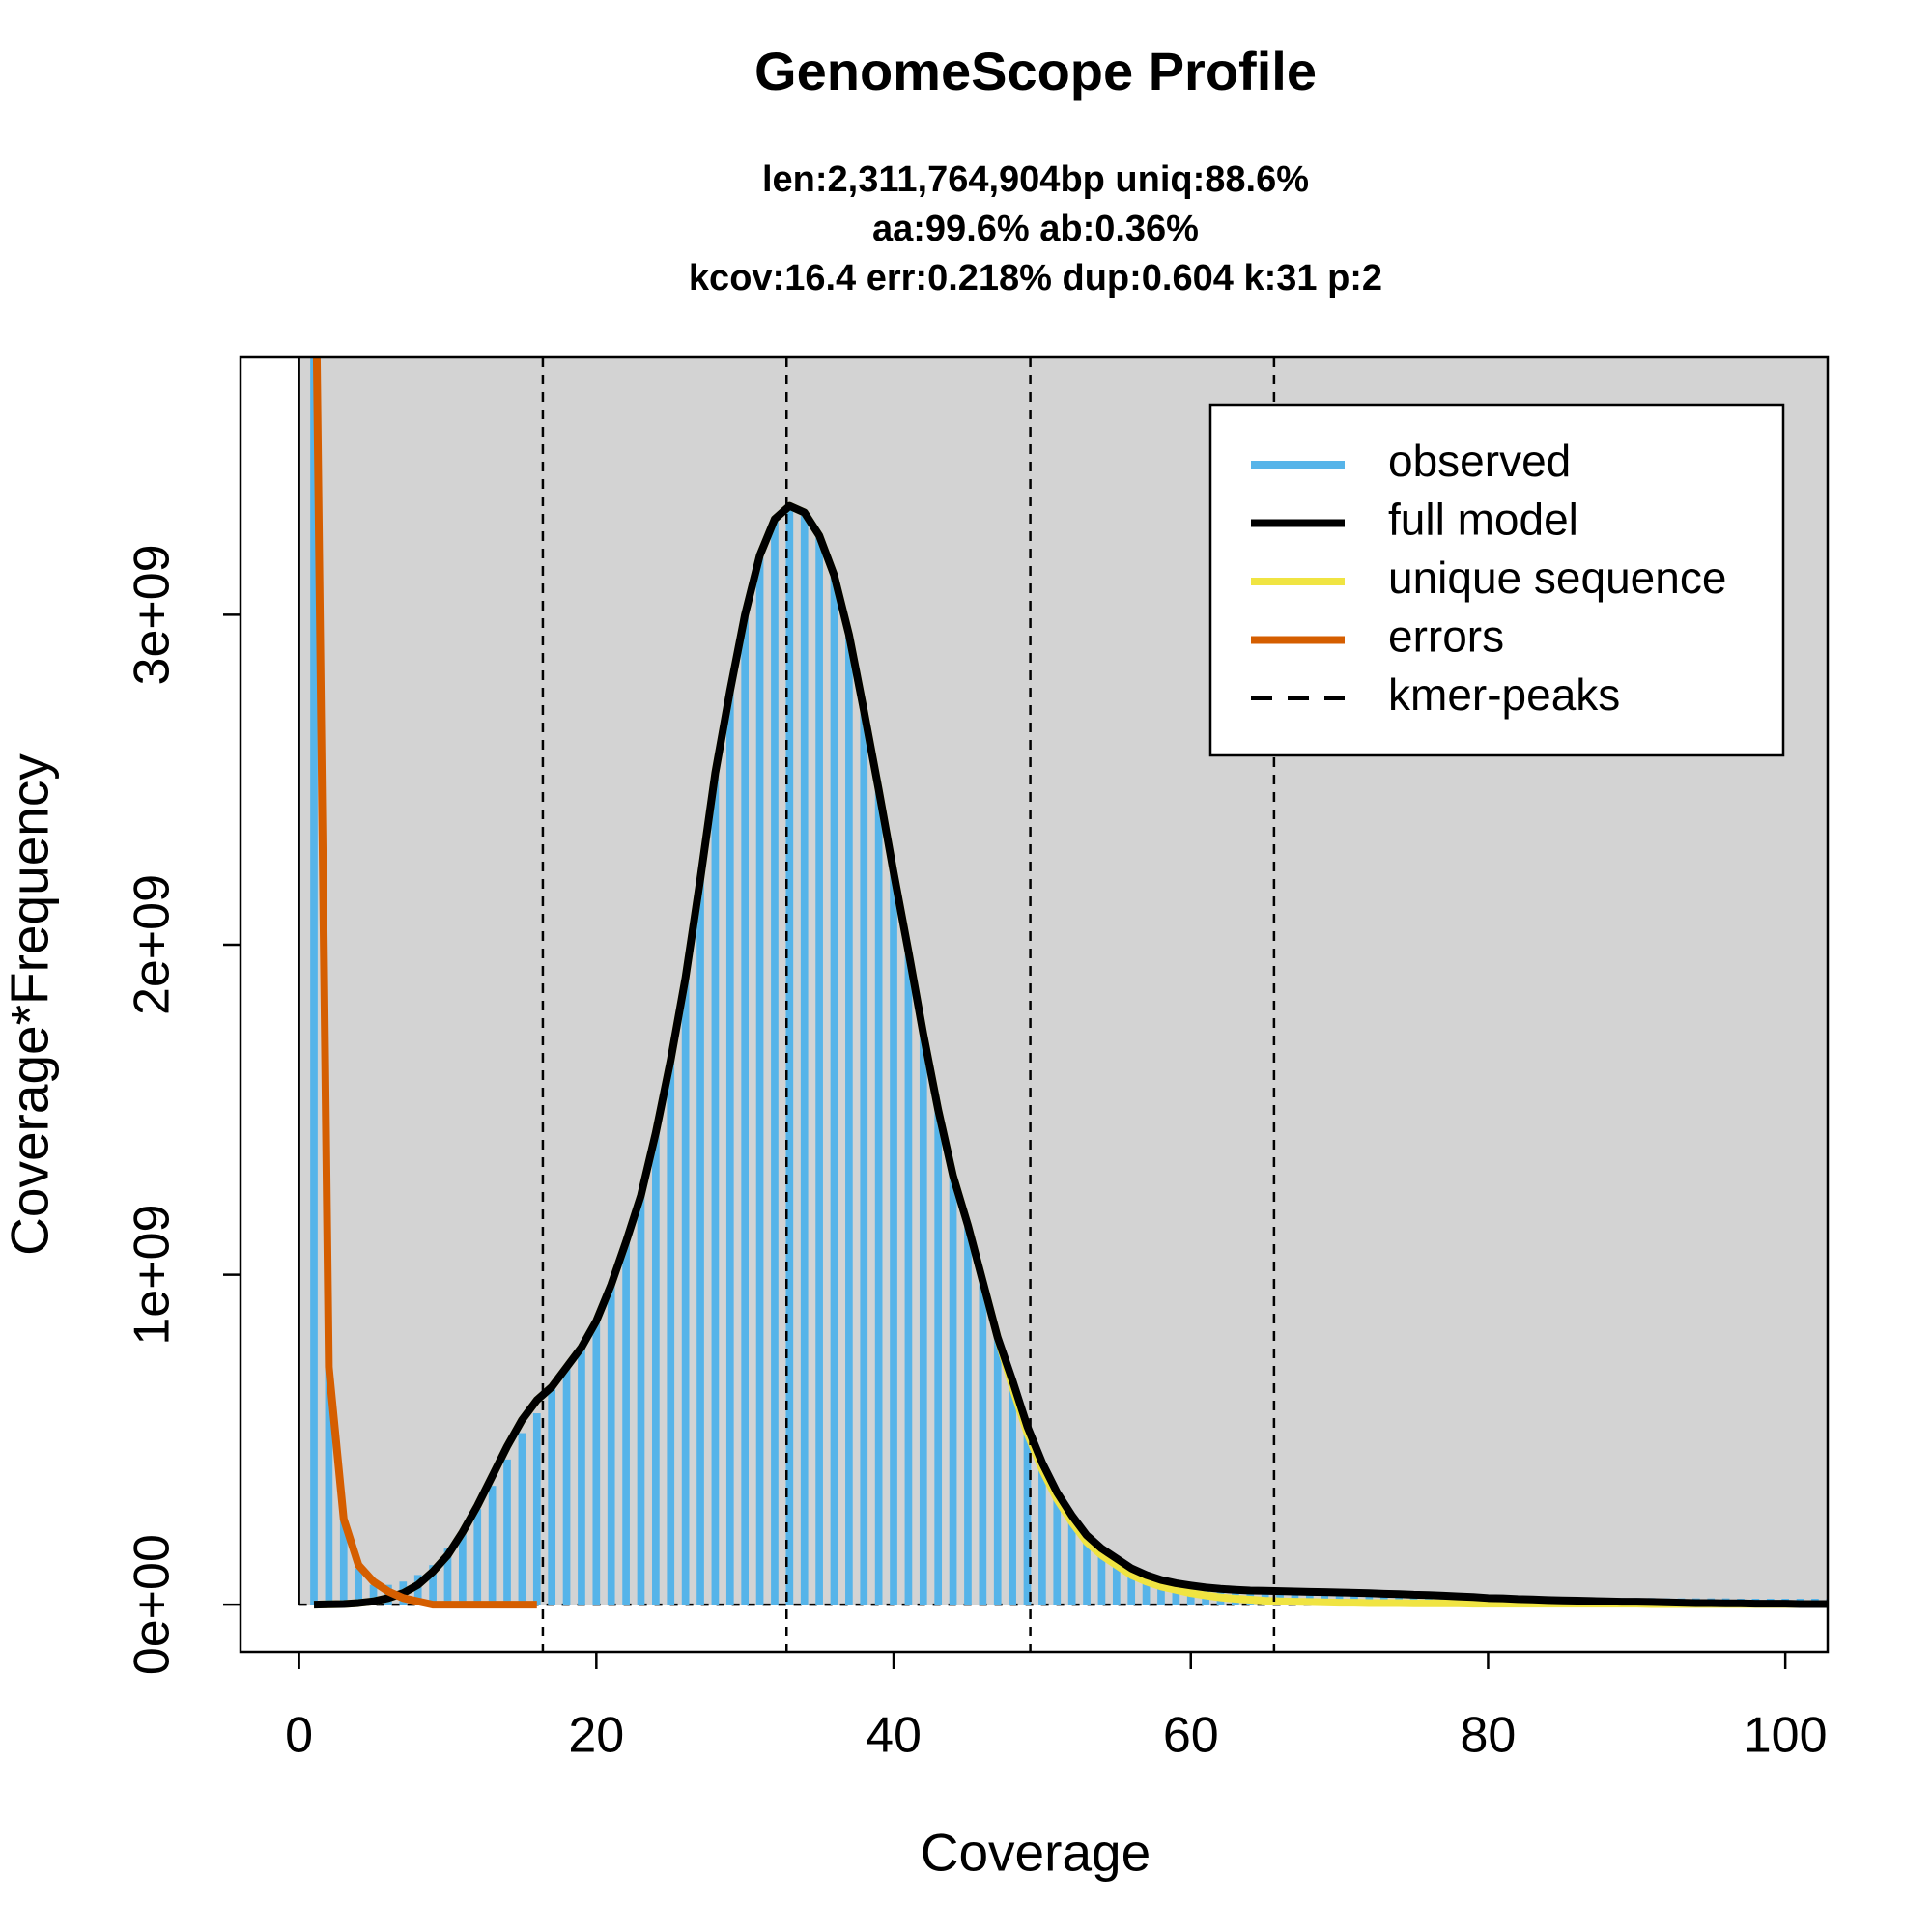 This screenshot has width=1932, height=1932. Describe the element at coordinates (1036, 1853) in the screenshot. I see `x-axis-title: Coverage` at that location.